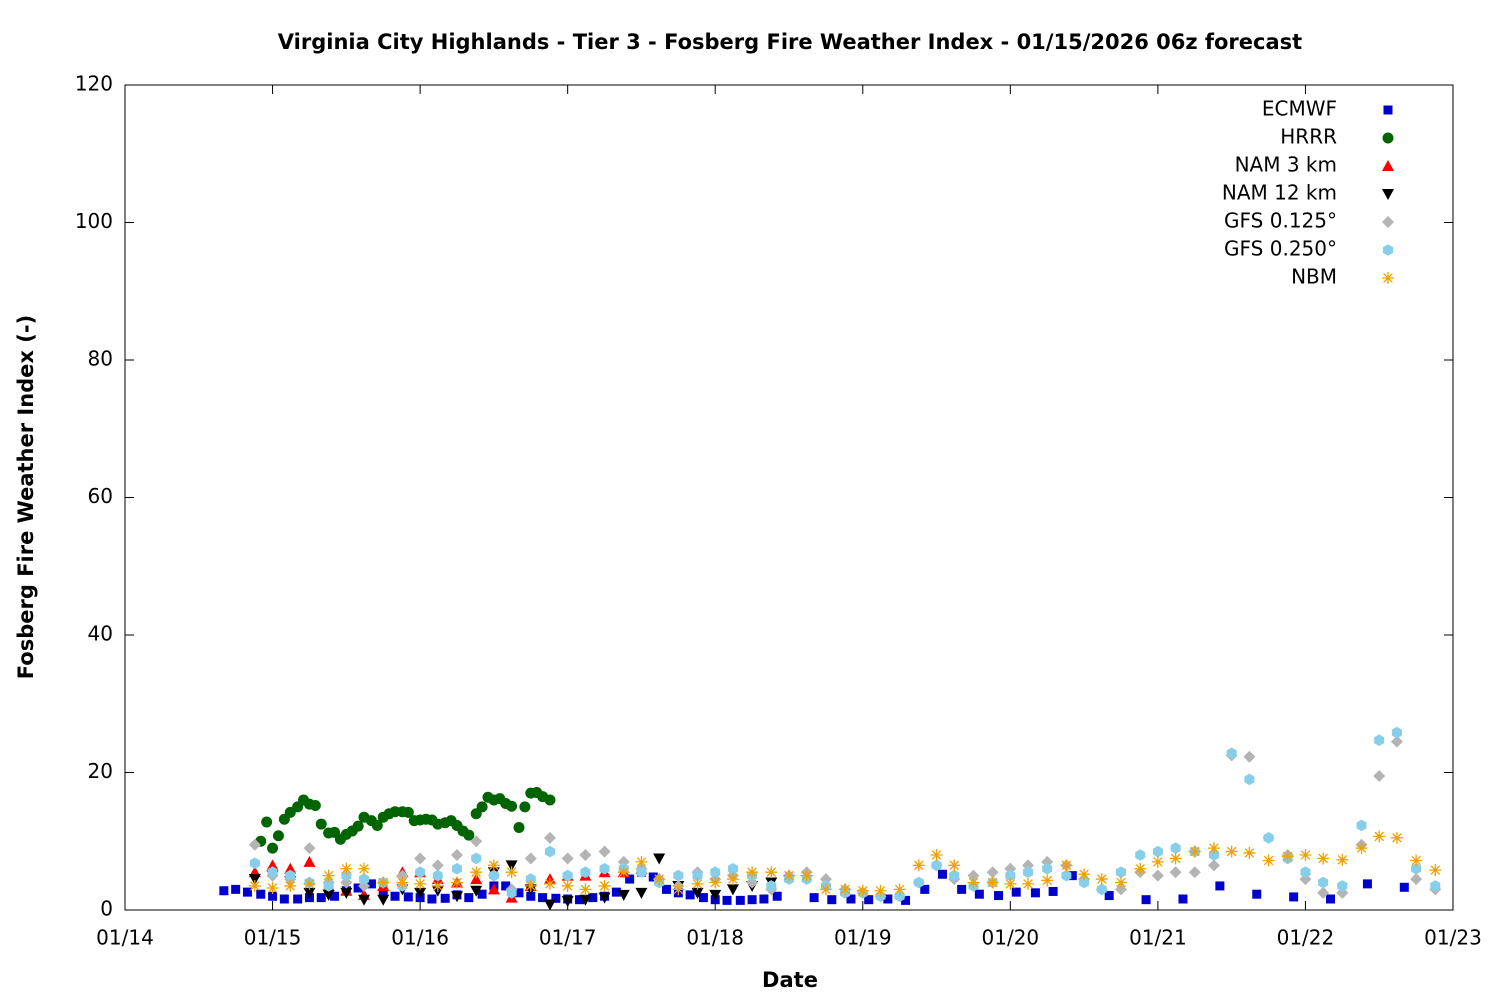 The image size is (1500, 1004). What do you see at coordinates (845, 863) in the screenshot?
I see `series-asterisk` at bounding box center [845, 863].